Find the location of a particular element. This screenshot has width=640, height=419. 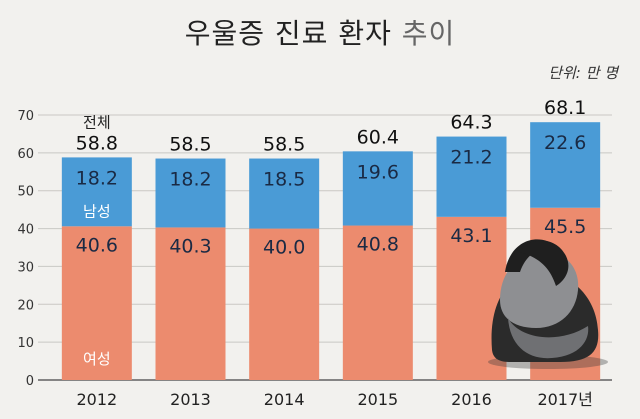

total-value-label: 60.4 is located at coordinates (378, 137).